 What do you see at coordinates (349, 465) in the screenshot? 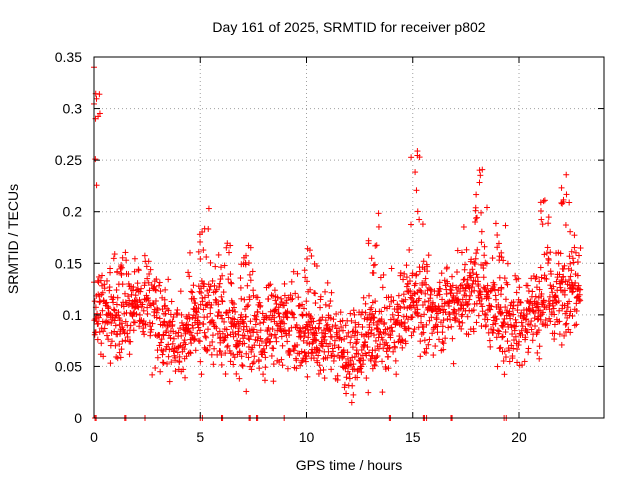
I see `x-axis-label: GPS time / hours` at bounding box center [349, 465].